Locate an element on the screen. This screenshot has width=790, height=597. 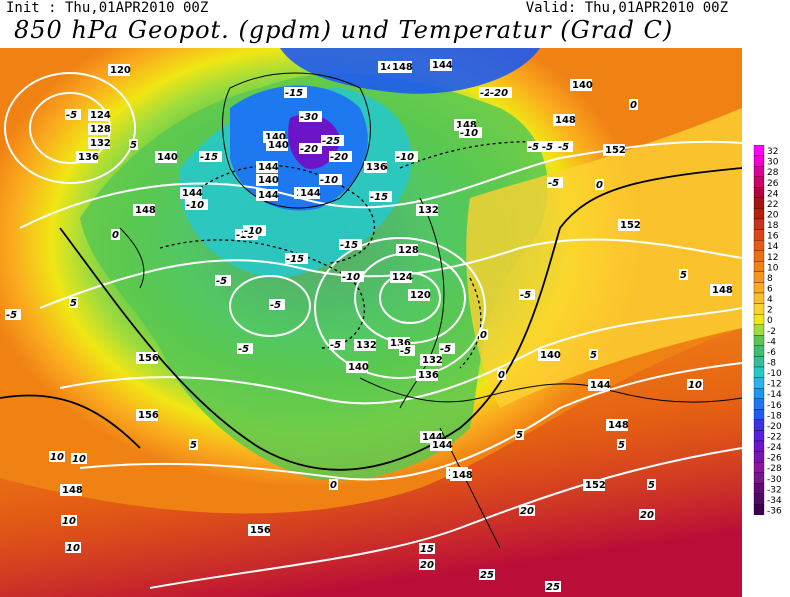
geopot-label: 124 is located at coordinates (402, 277).